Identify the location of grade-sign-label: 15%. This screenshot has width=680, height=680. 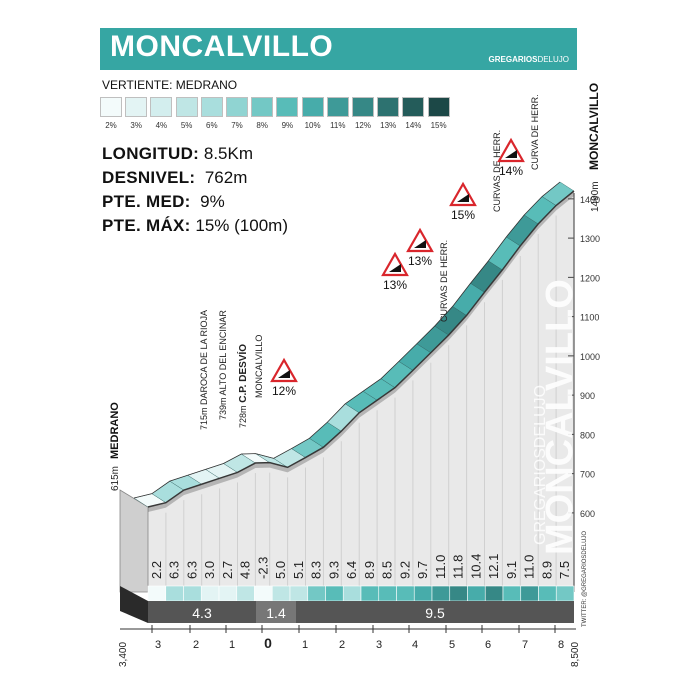
(463, 215).